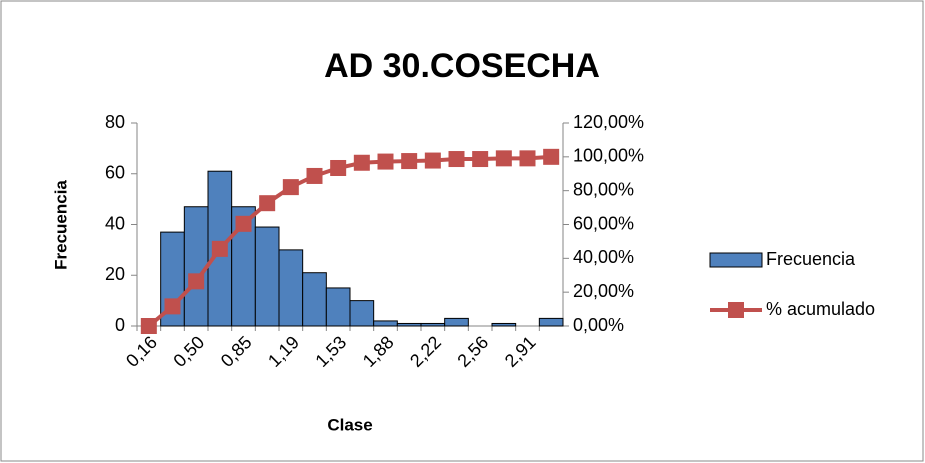  What do you see at coordinates (736, 260) in the screenshot?
I see `legend-swatch` at bounding box center [736, 260].